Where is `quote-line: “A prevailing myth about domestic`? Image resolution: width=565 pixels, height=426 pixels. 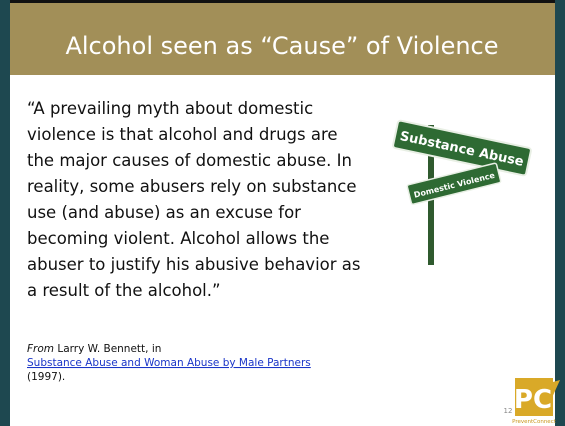
quote-line: “A prevailing myth about domestic is located at coordinates (170, 108).